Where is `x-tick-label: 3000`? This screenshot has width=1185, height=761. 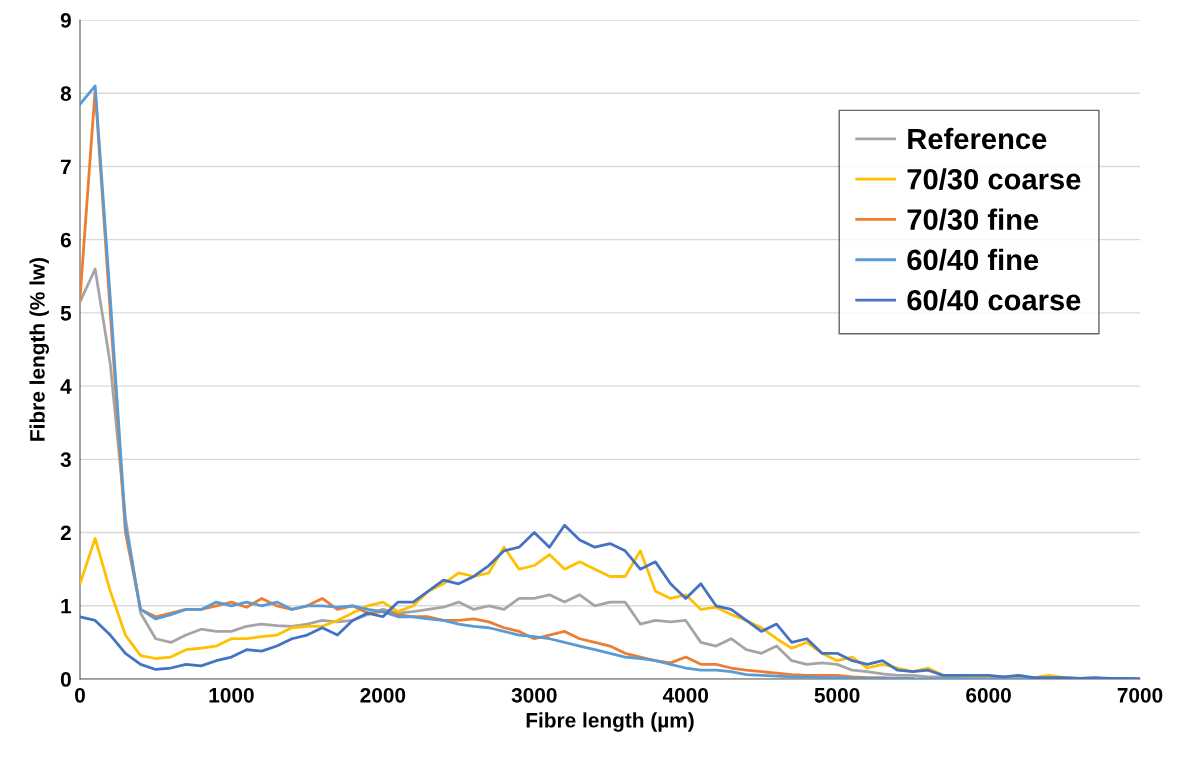 x-tick-label: 3000 is located at coordinates (534, 695).